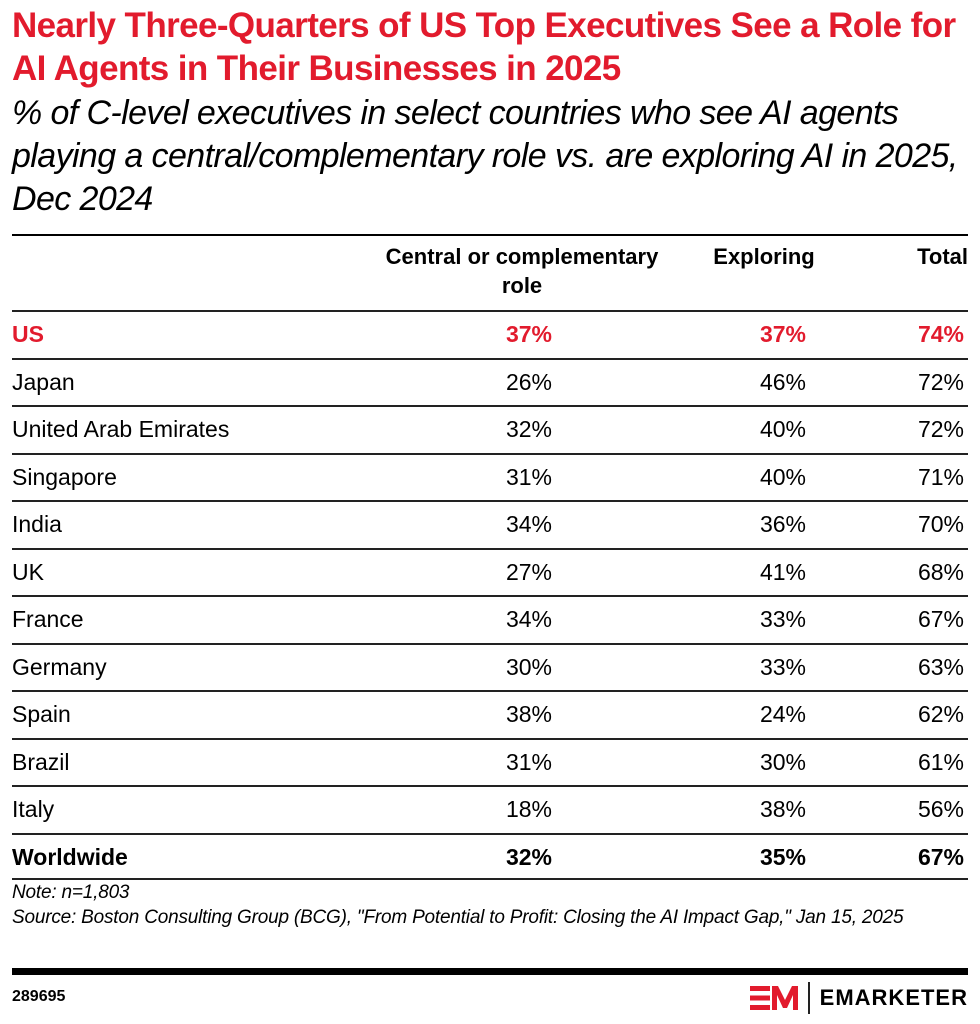 This screenshot has height=1024, width=980. I want to click on cell-central: 37%, so click(528, 334).